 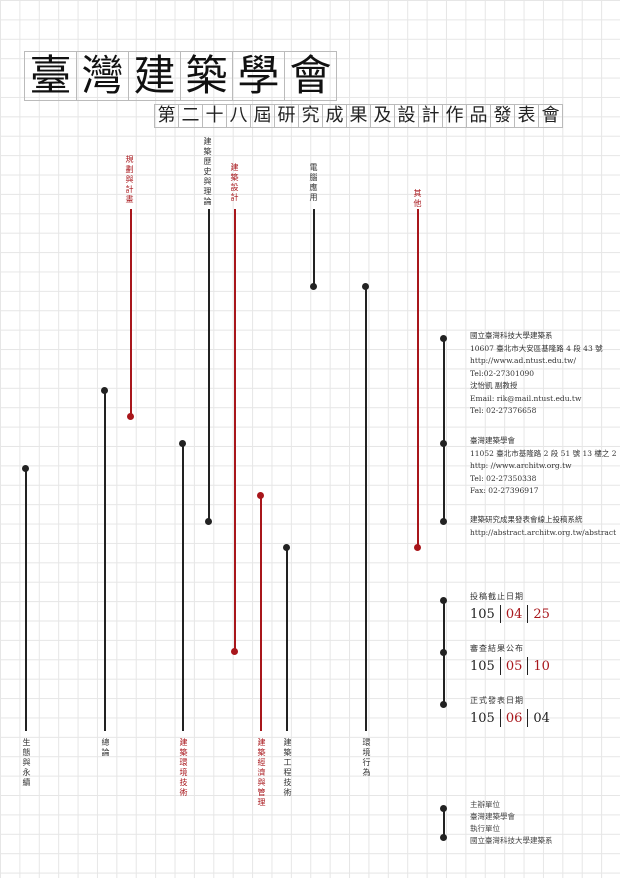 What do you see at coordinates (183, 587) in the screenshot?
I see `environment-tech-line` at bounding box center [183, 587].